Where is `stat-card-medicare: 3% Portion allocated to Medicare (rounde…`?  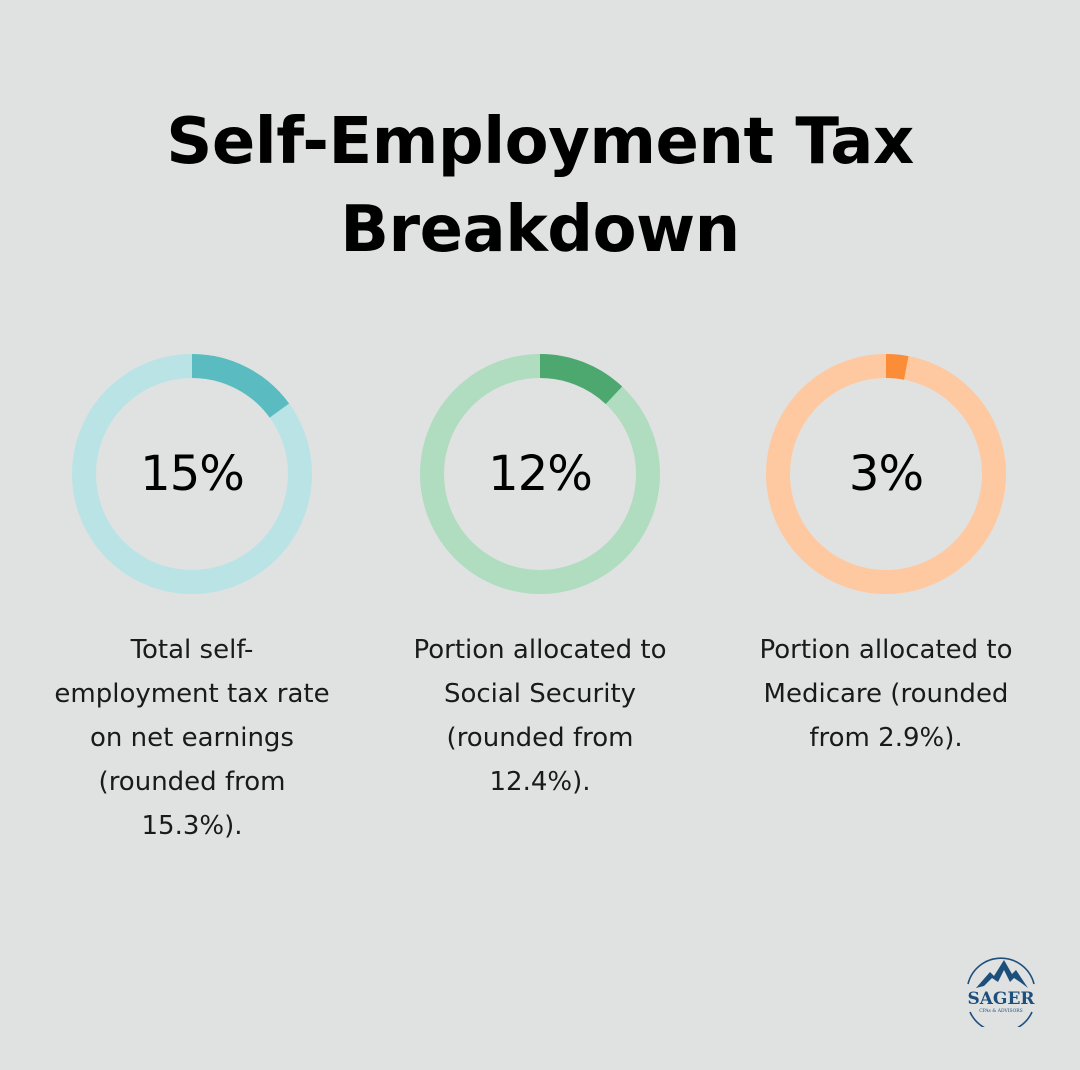
stat-card-medicare: 3% Portion allocated to Medicare (rounde… is located at coordinates (886, 557).